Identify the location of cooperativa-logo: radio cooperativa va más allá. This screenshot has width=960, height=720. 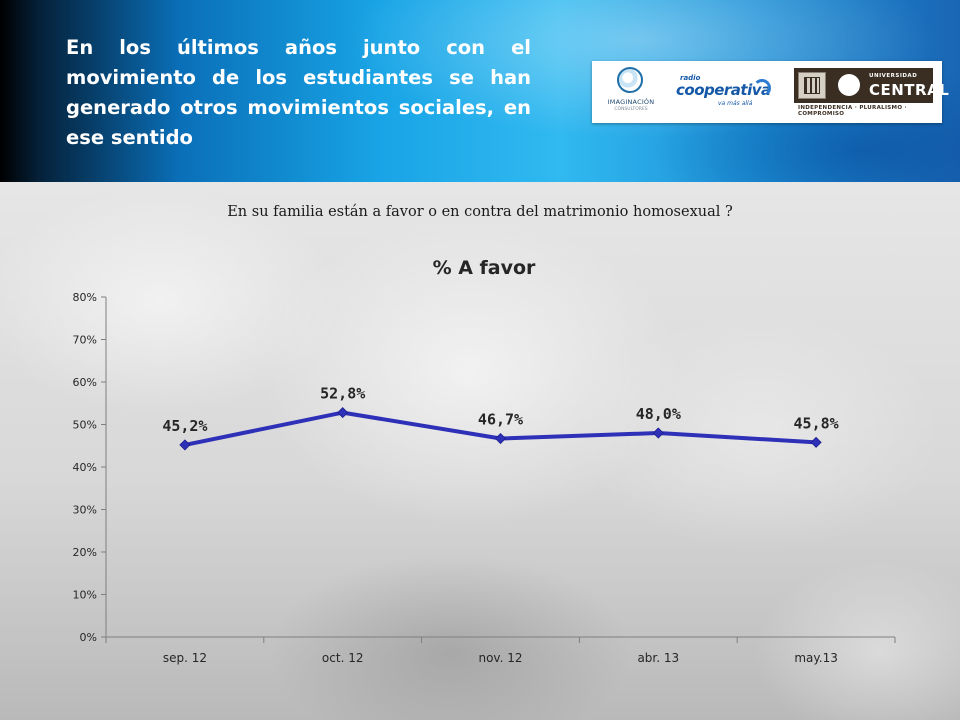
(726, 93).